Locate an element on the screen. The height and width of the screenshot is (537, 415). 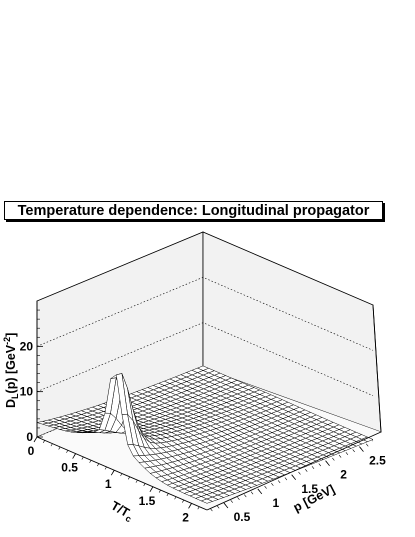
y-tick-label: 2.5 is located at coordinates (377, 461).